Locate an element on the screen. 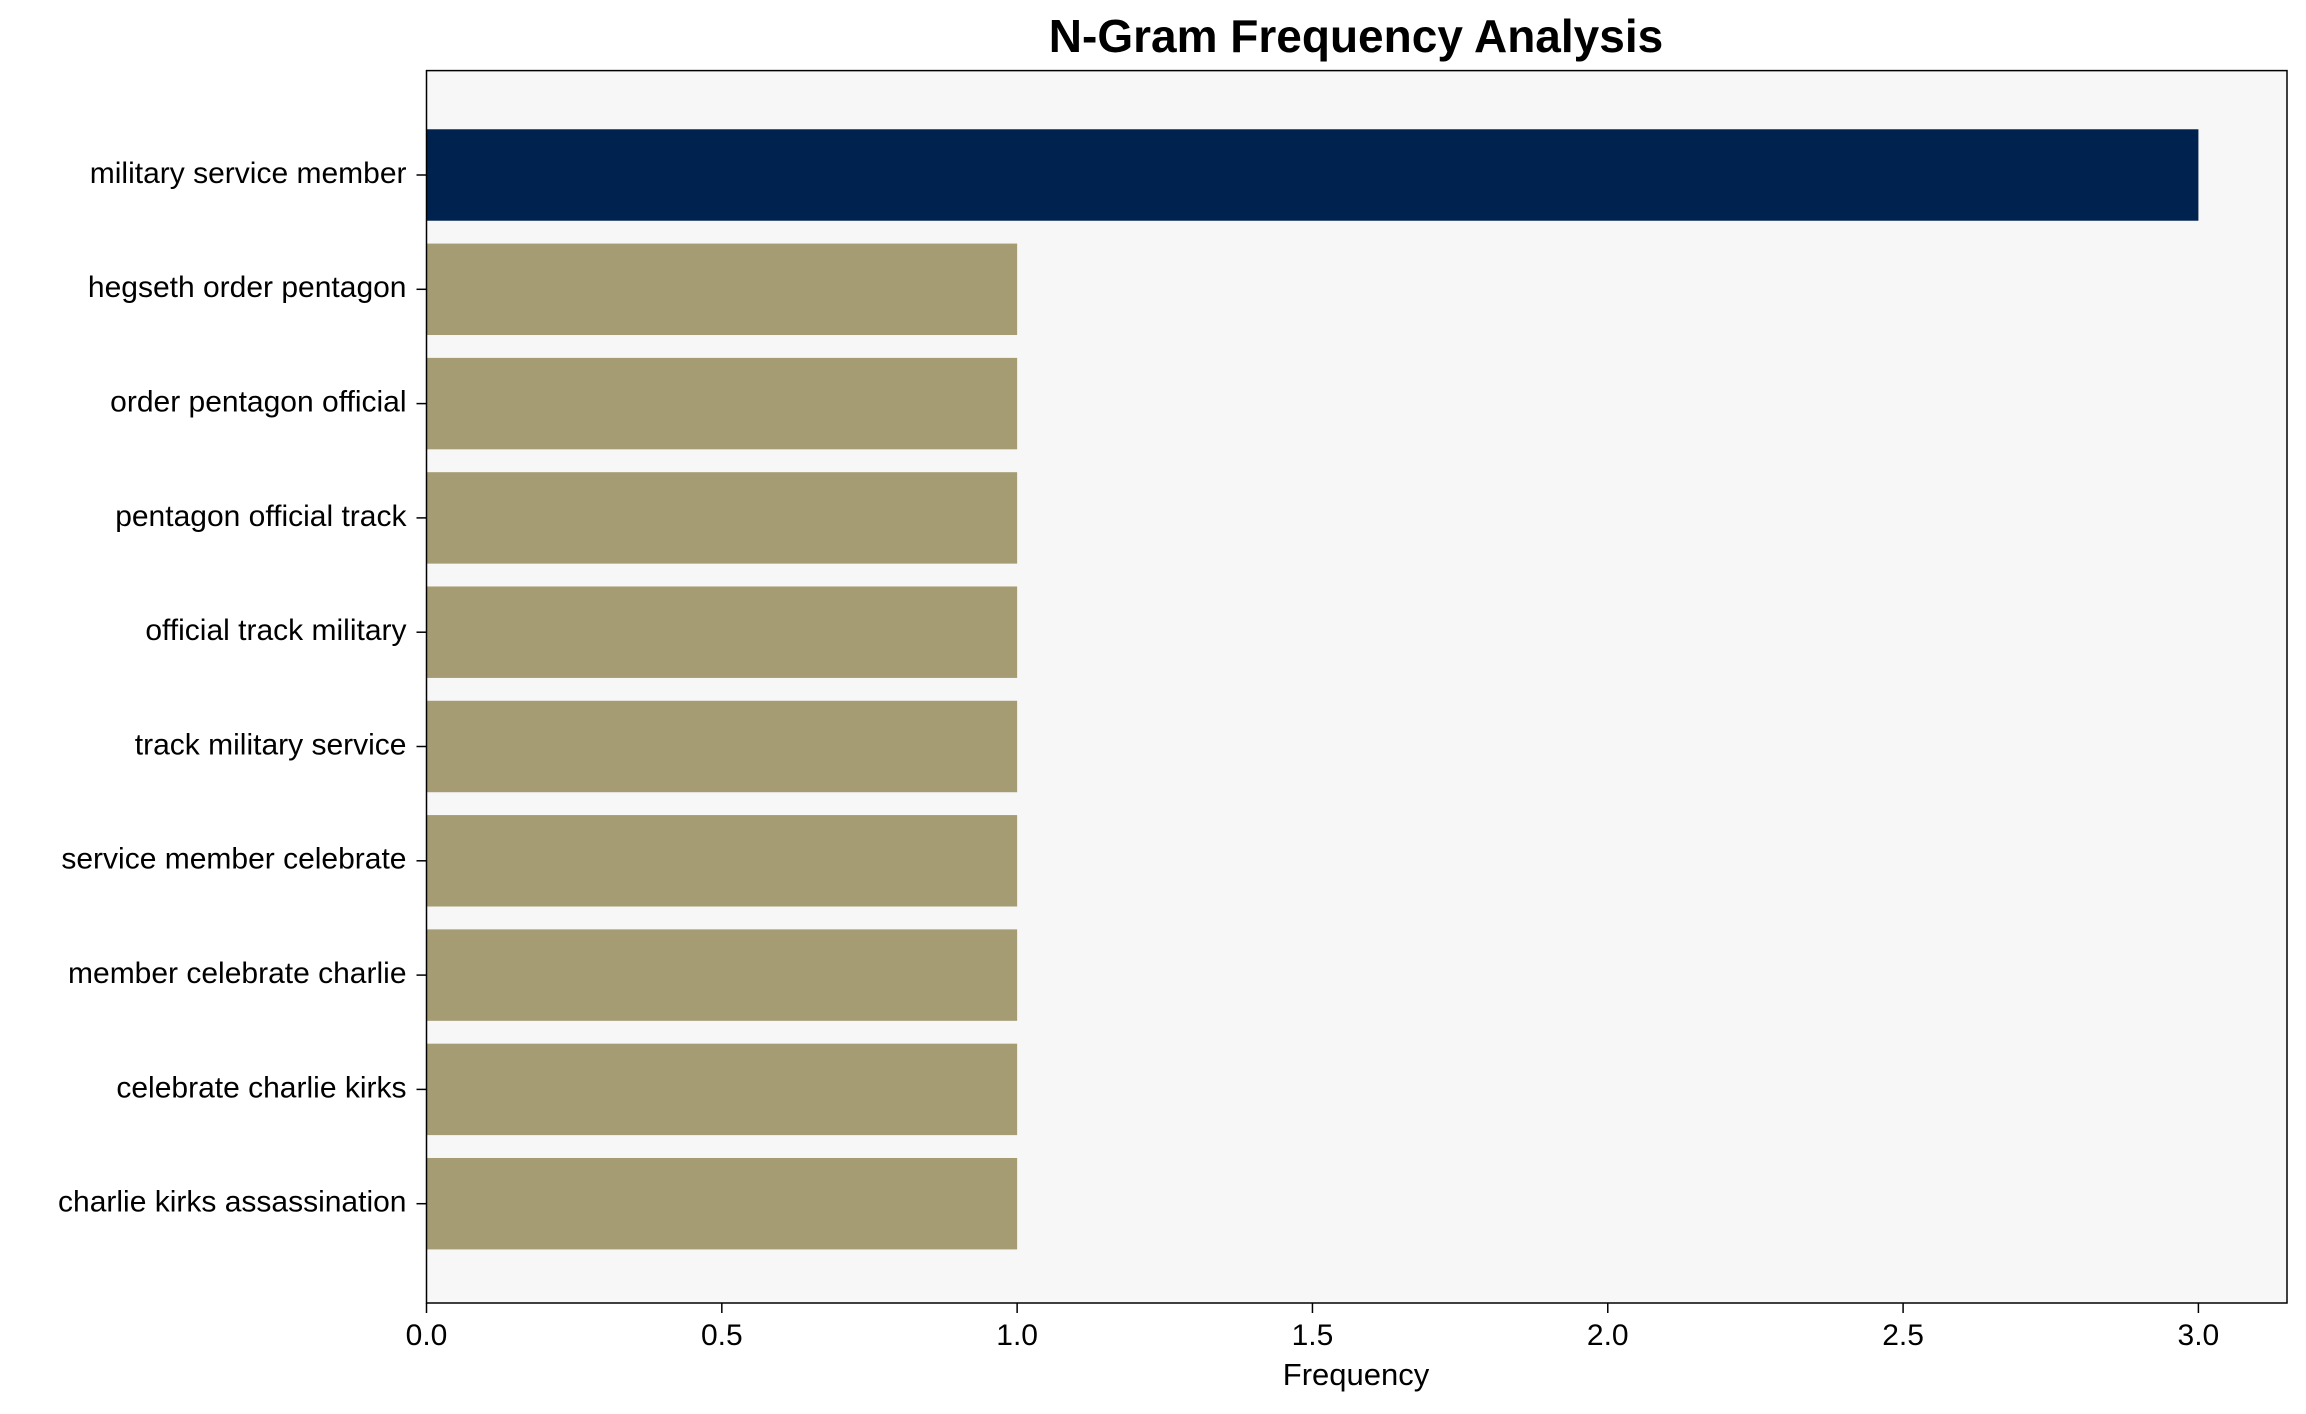  y-tick-label: track military service is located at coordinates (271, 744).